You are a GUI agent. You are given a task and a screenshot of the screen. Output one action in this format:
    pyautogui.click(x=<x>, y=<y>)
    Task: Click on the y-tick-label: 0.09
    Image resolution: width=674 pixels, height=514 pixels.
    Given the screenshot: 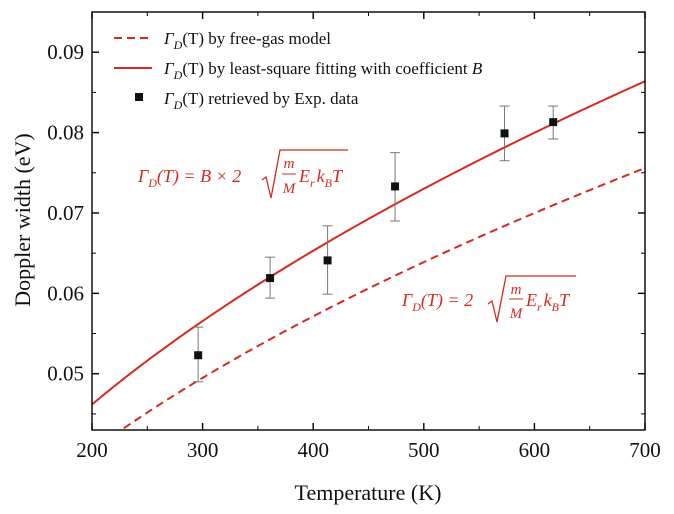 What is the action you would take?
    pyautogui.click(x=65, y=52)
    